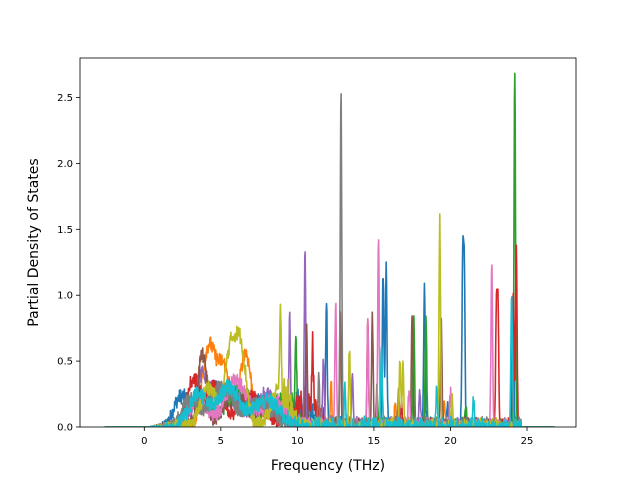 This screenshot has height=480, width=640. What do you see at coordinates (65, 164) in the screenshot?
I see `y-tick-label: 2.0` at bounding box center [65, 164].